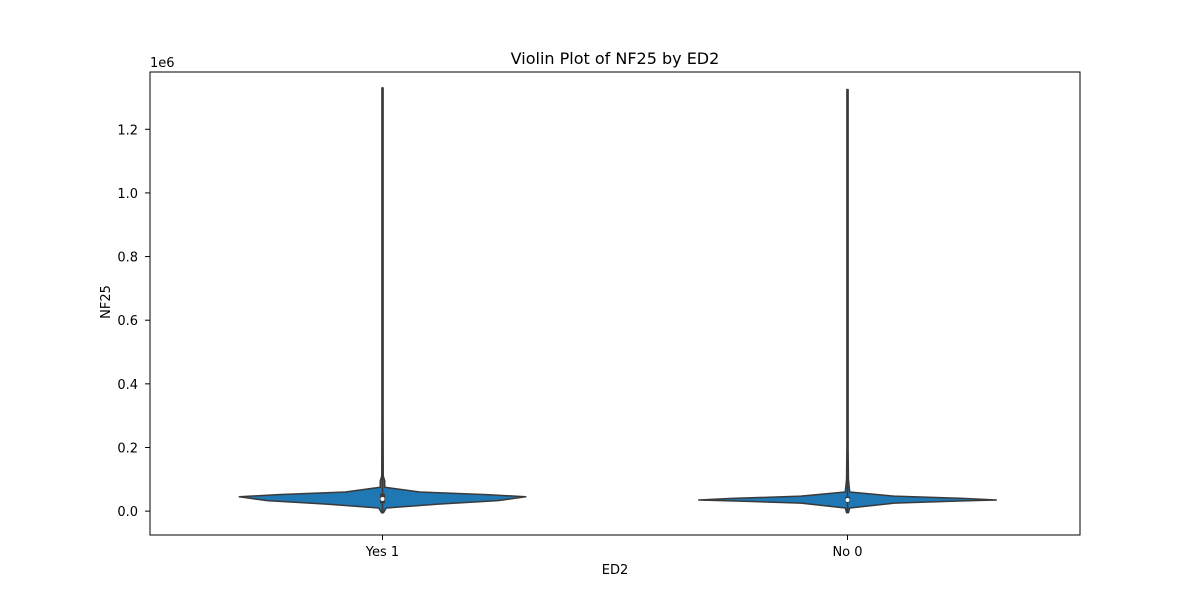  What do you see at coordinates (127, 194) in the screenshot?
I see `y-tick-label: 1.0` at bounding box center [127, 194].